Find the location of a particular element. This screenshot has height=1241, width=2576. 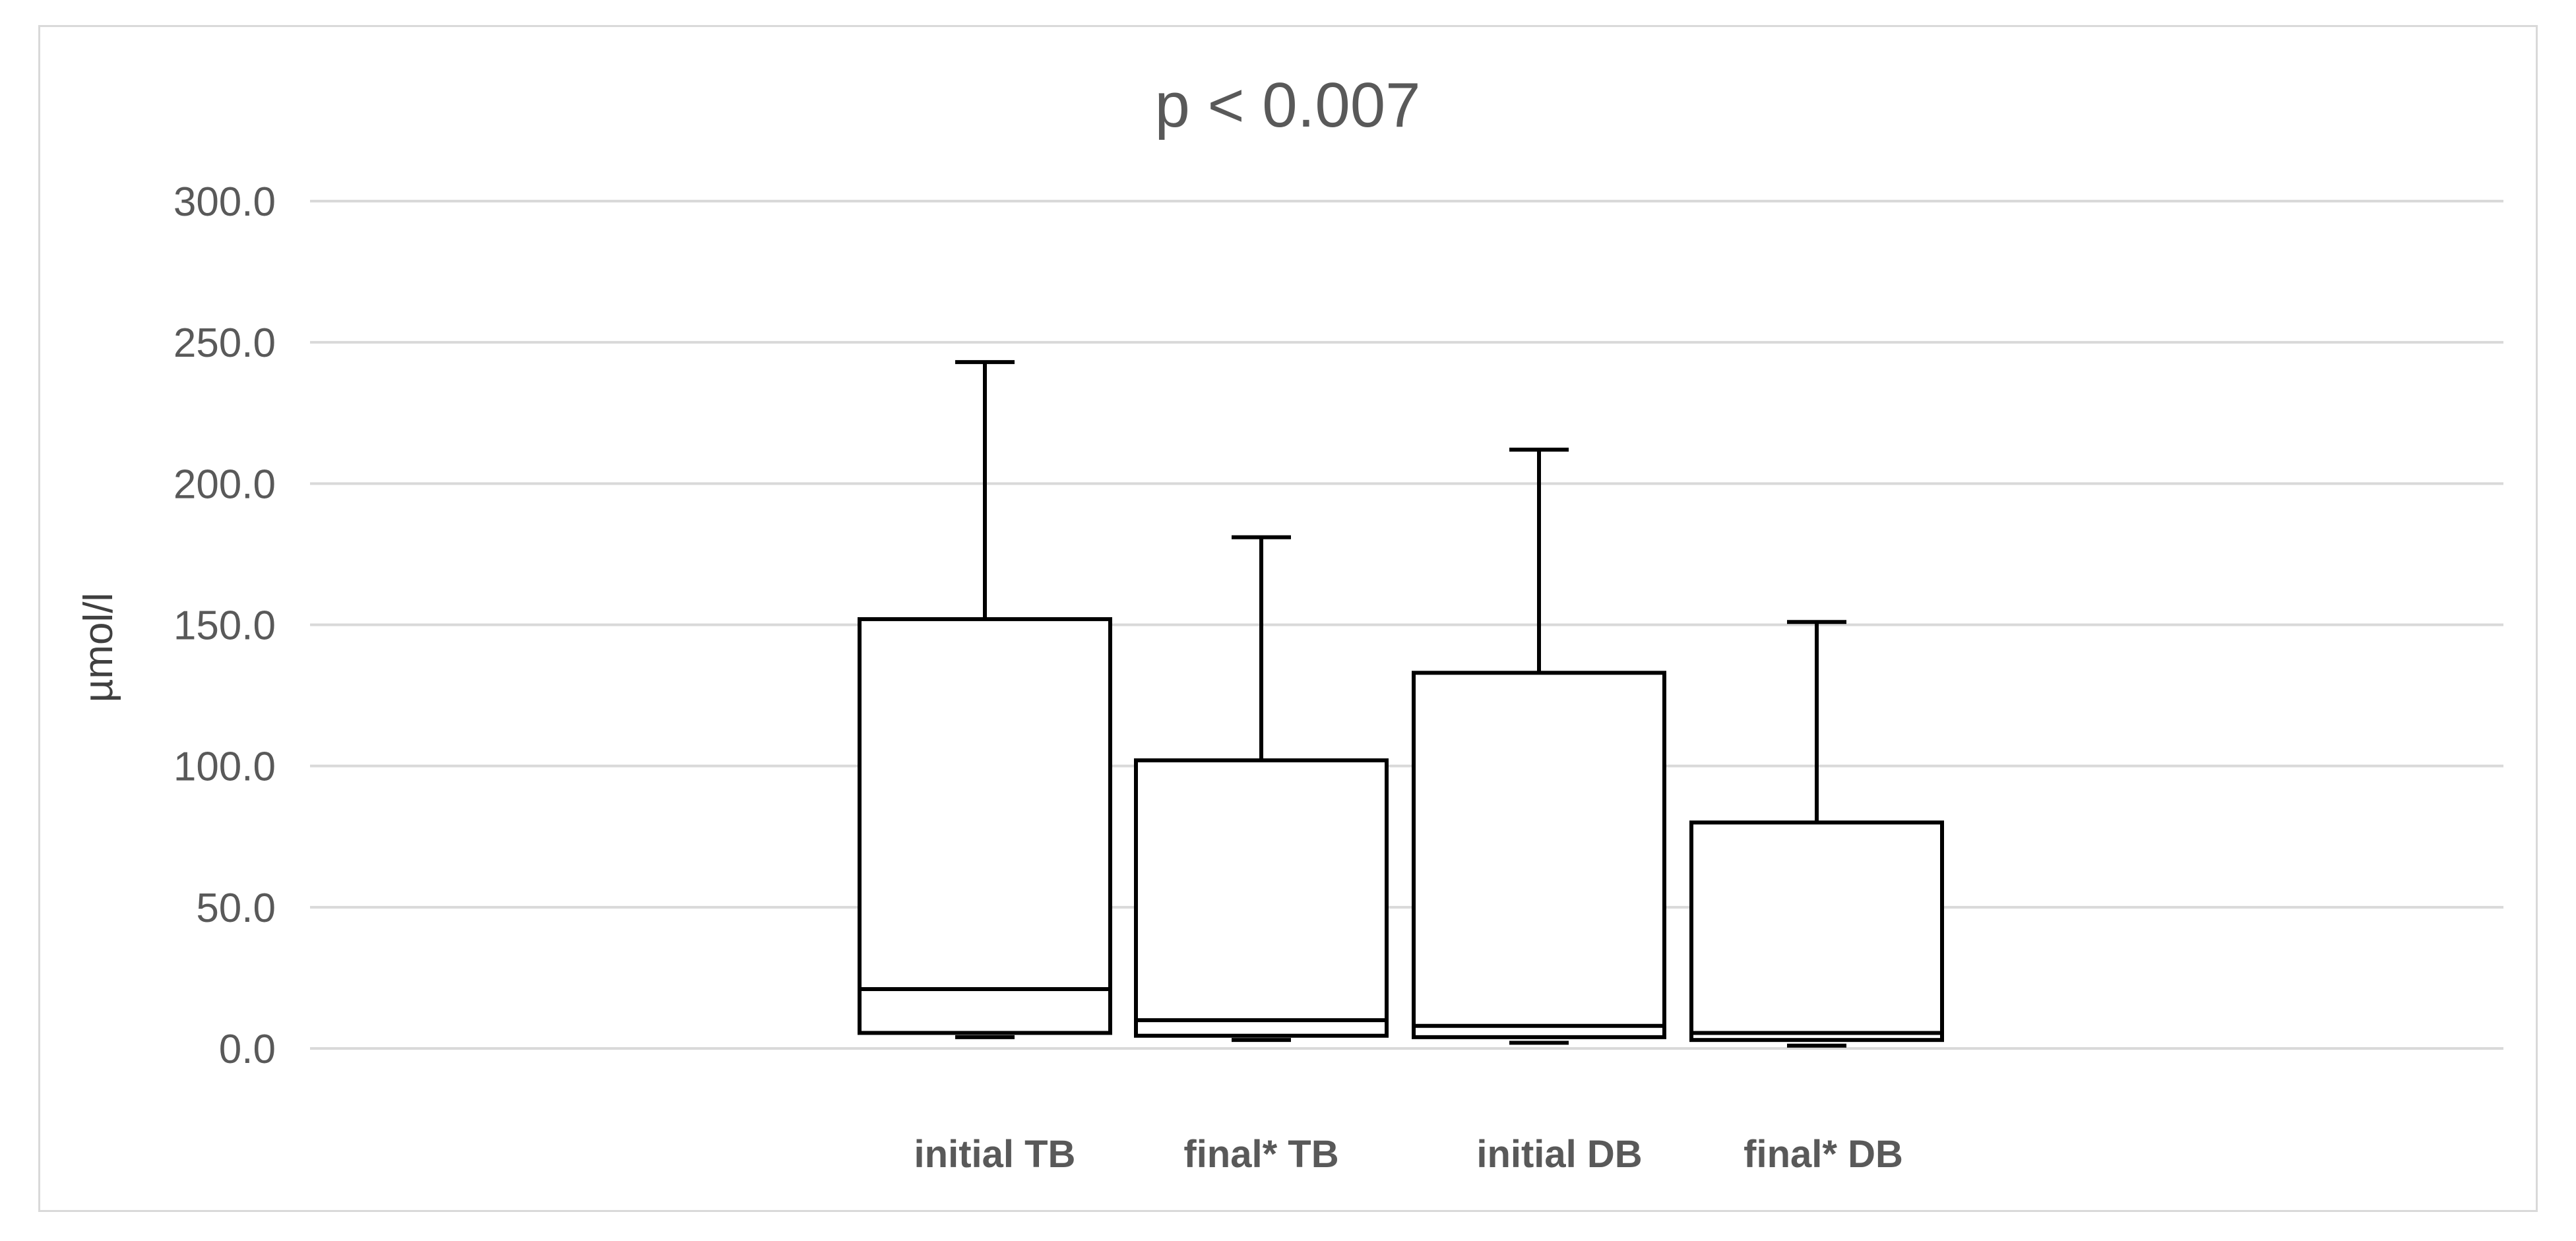

y-tick-label: 150.0 is located at coordinates (224, 626).